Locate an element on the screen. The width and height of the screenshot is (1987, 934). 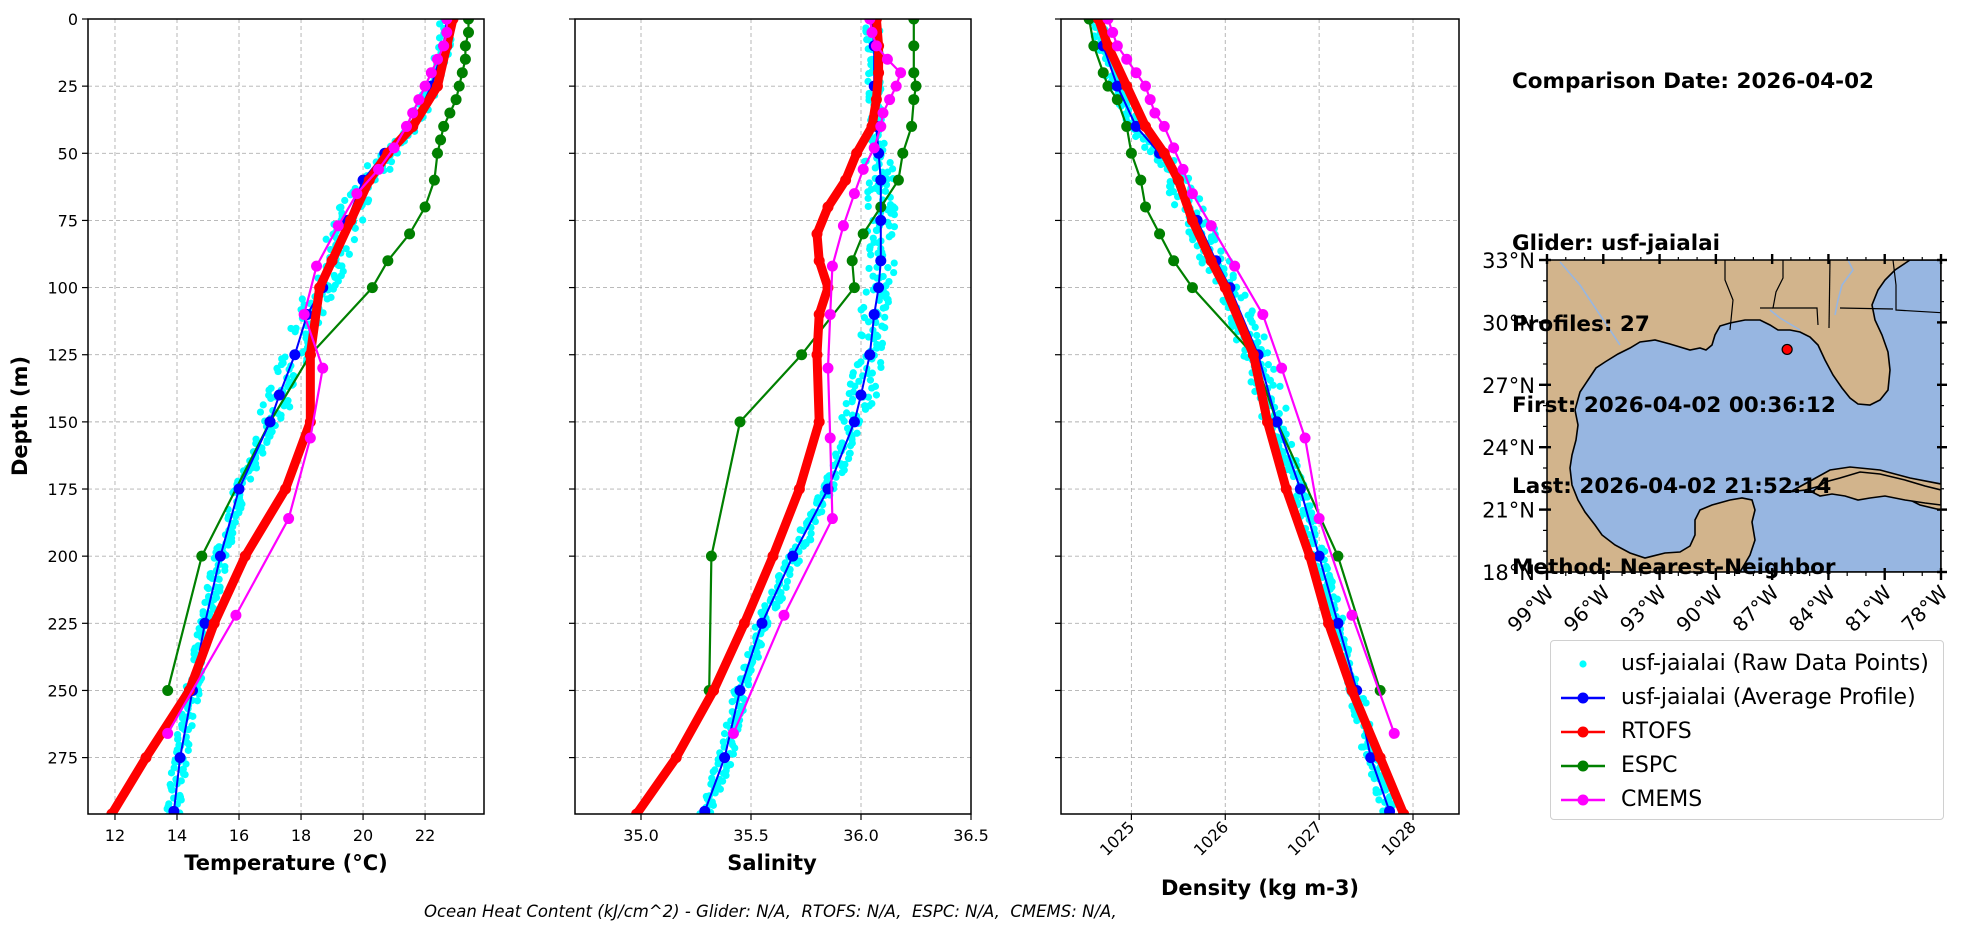
comparison-date: Comparison Date: 2026-04-02 is located at coordinates (1693, 81).